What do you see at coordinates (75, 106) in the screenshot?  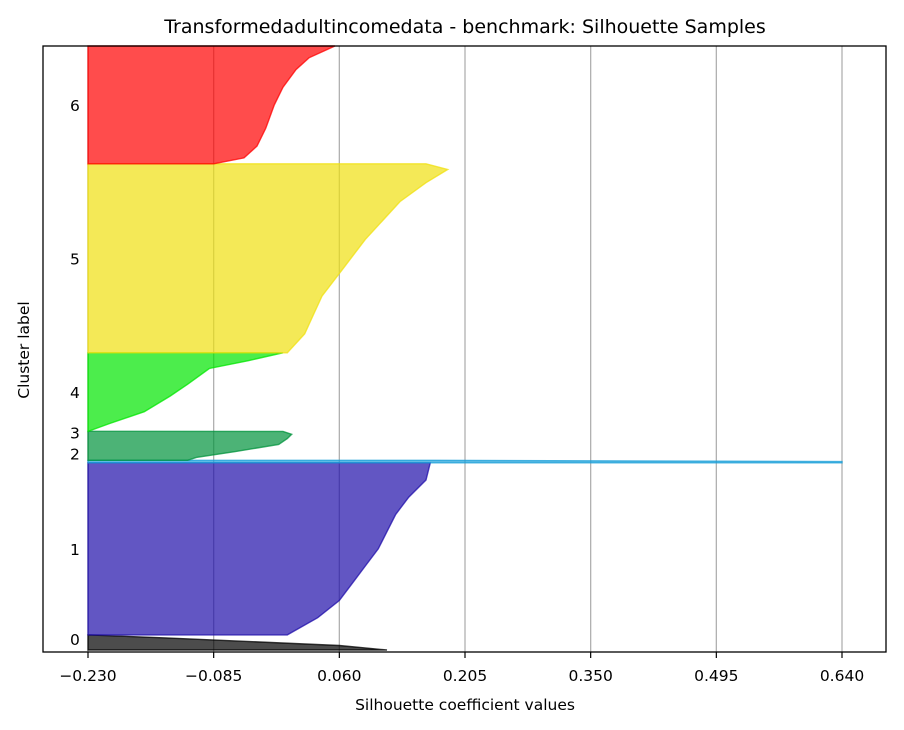 I see `cluster-label-6: 6` at bounding box center [75, 106].